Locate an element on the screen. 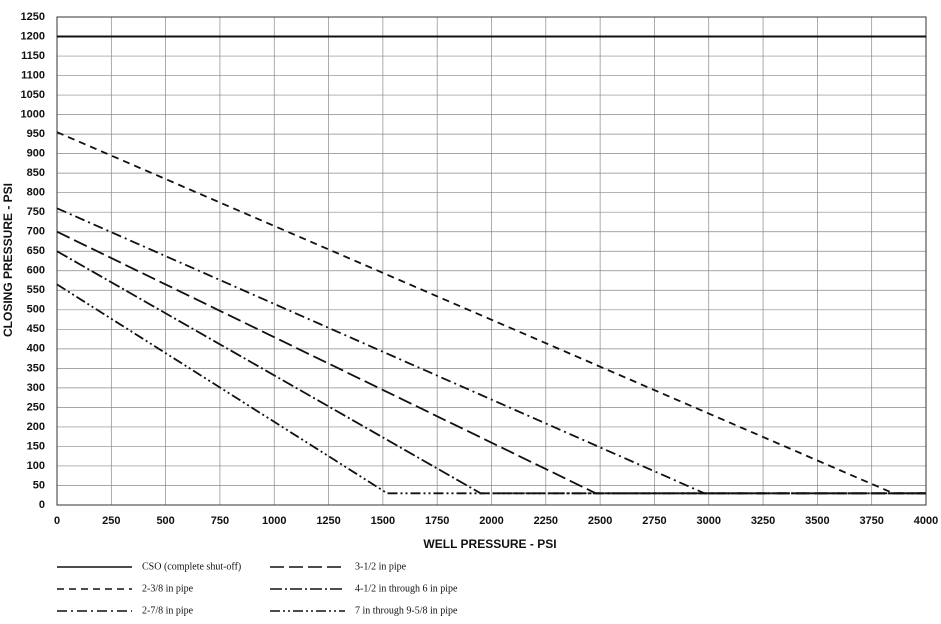 Image resolution: width=941 pixels, height=624 pixels. x-tick-label: 3500 is located at coordinates (817, 521).